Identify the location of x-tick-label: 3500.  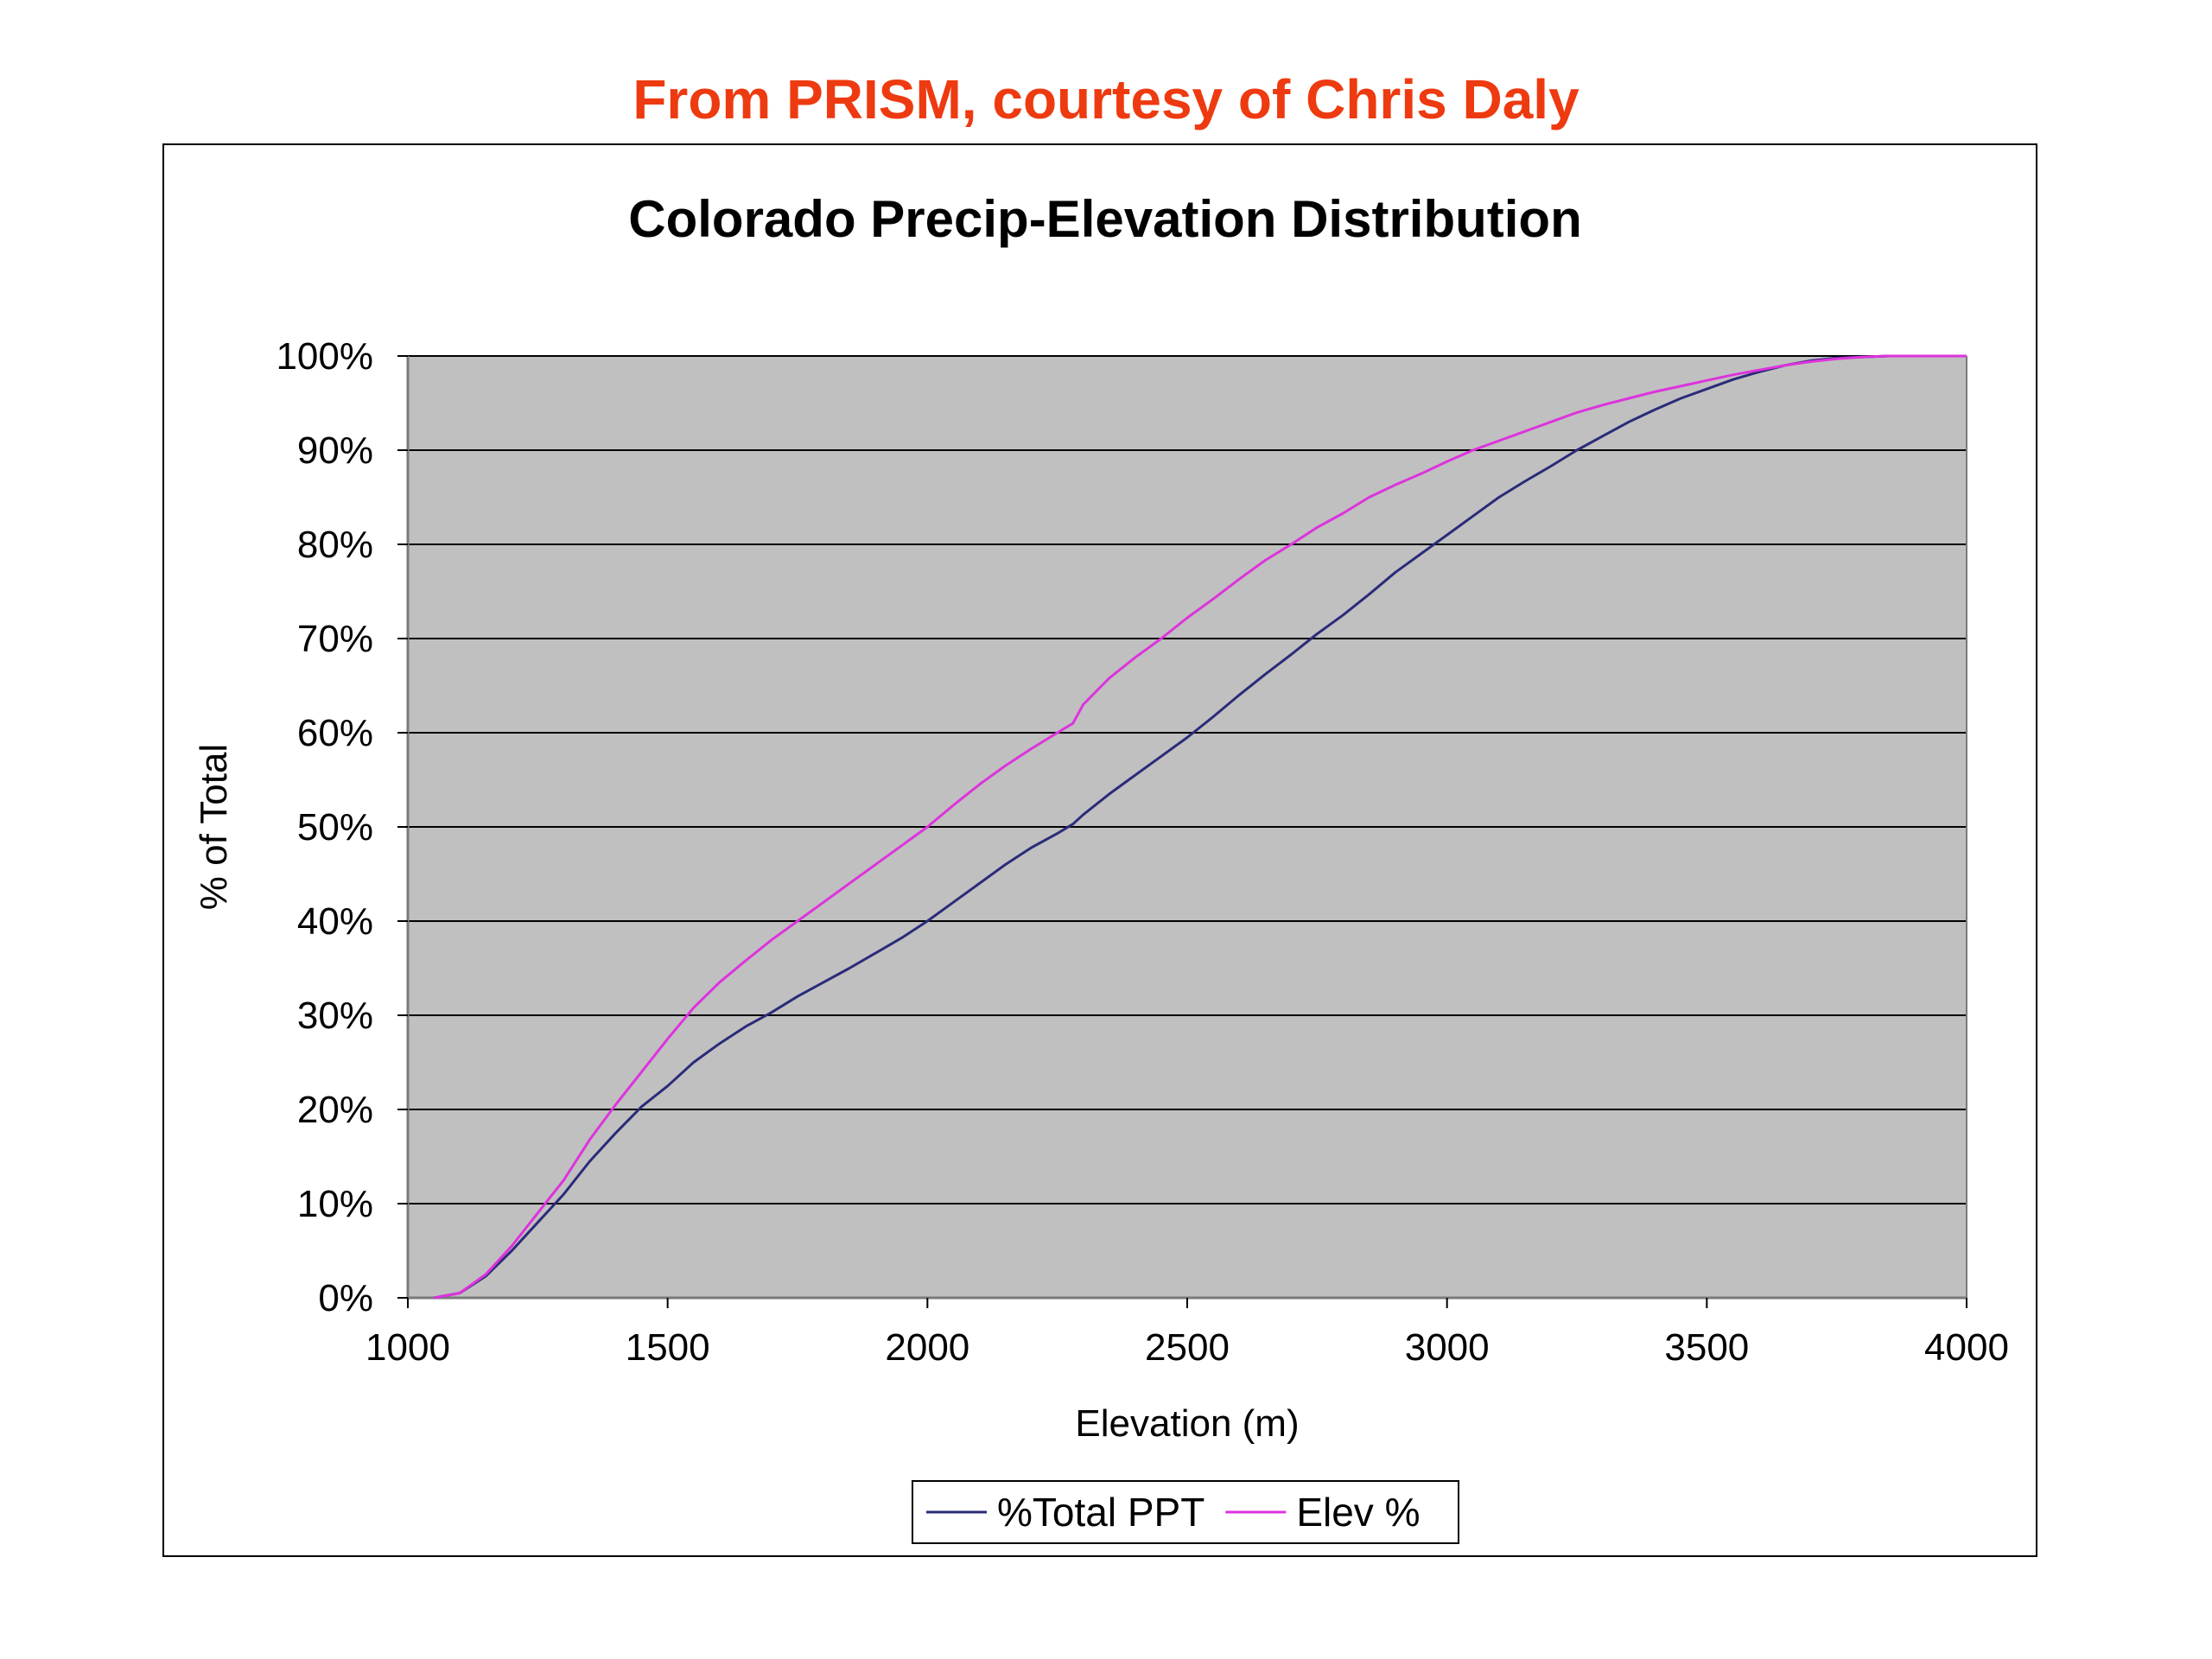
(1706, 1347).